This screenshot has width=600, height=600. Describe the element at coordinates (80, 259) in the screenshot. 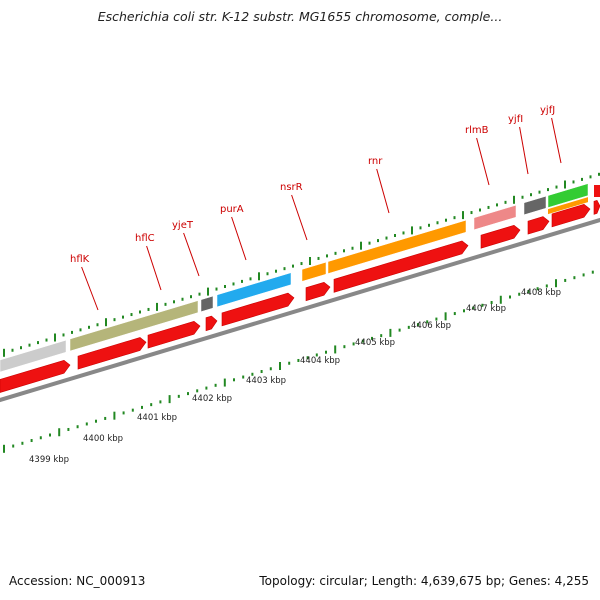

I see `gene-label-hflK: hflK` at that location.